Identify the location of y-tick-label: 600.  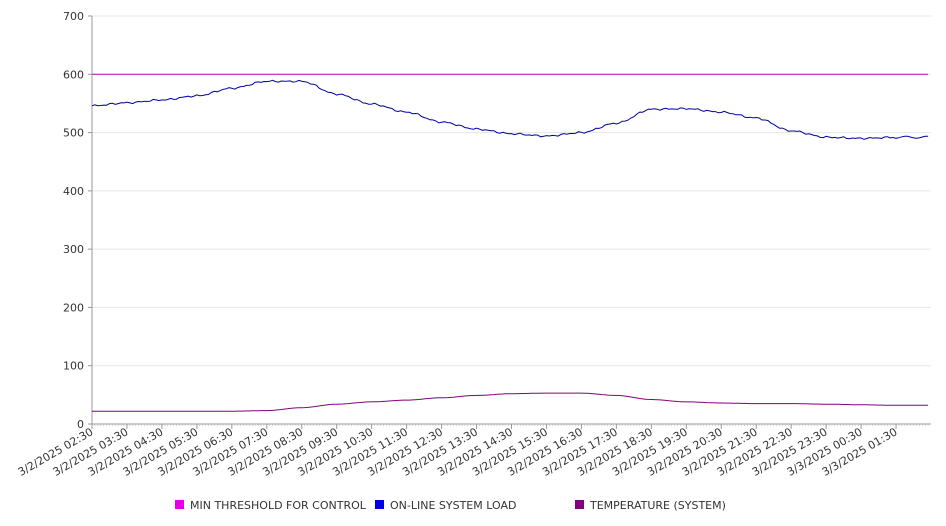
(73, 74).